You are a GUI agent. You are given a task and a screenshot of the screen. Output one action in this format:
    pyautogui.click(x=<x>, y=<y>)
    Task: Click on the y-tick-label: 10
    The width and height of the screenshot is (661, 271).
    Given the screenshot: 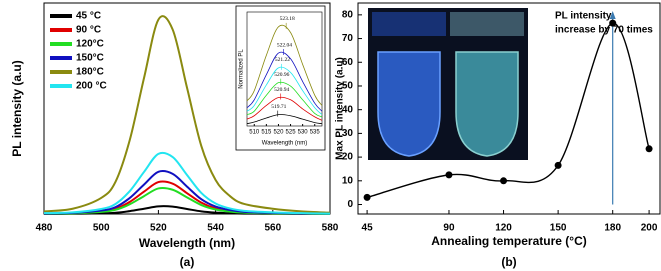 What is the action you would take?
    pyautogui.click(x=348, y=180)
    